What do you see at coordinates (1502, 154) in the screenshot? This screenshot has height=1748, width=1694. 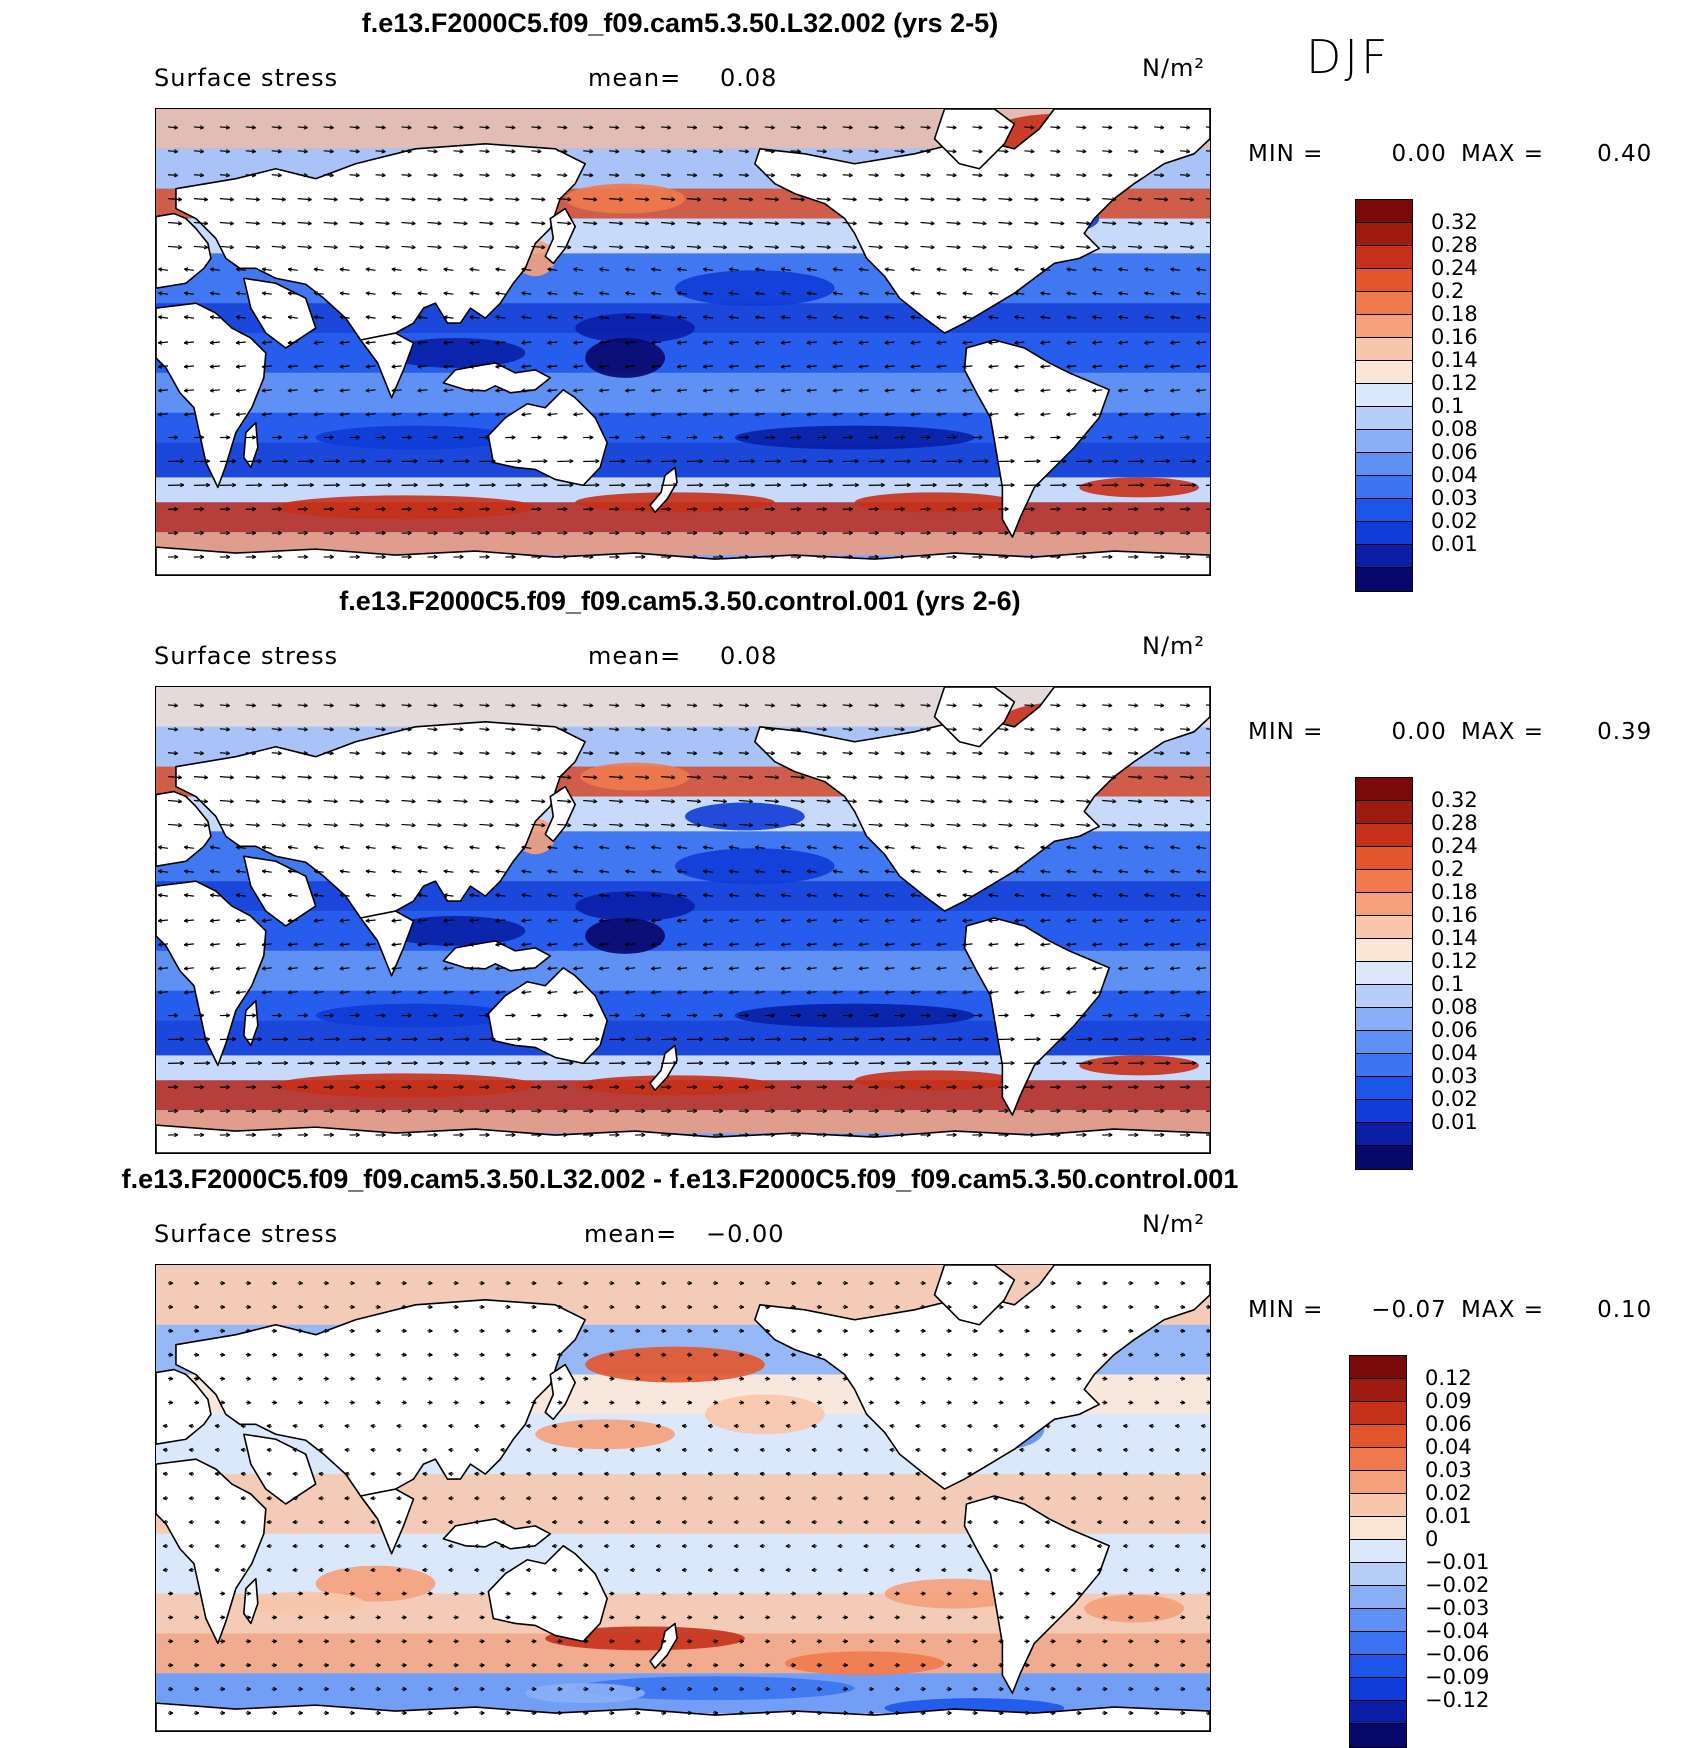 I see `panel-1-max-label: MAX =` at bounding box center [1502, 154].